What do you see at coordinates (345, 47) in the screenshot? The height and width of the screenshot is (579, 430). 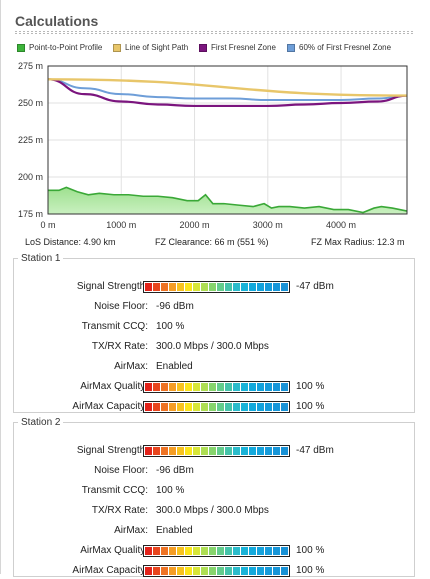 I see `legend-label: 60% of First Fresnel Zone` at bounding box center [345, 47].